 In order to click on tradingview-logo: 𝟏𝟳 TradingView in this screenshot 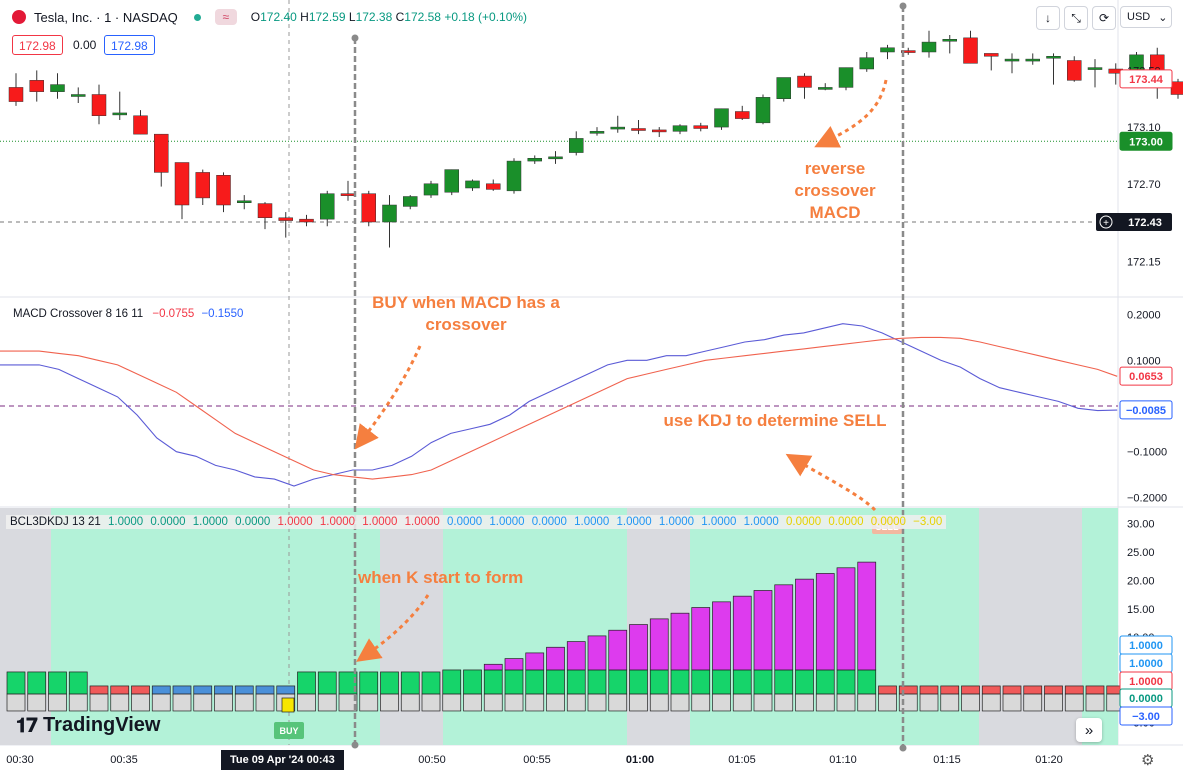, I will do `click(88, 725)`.